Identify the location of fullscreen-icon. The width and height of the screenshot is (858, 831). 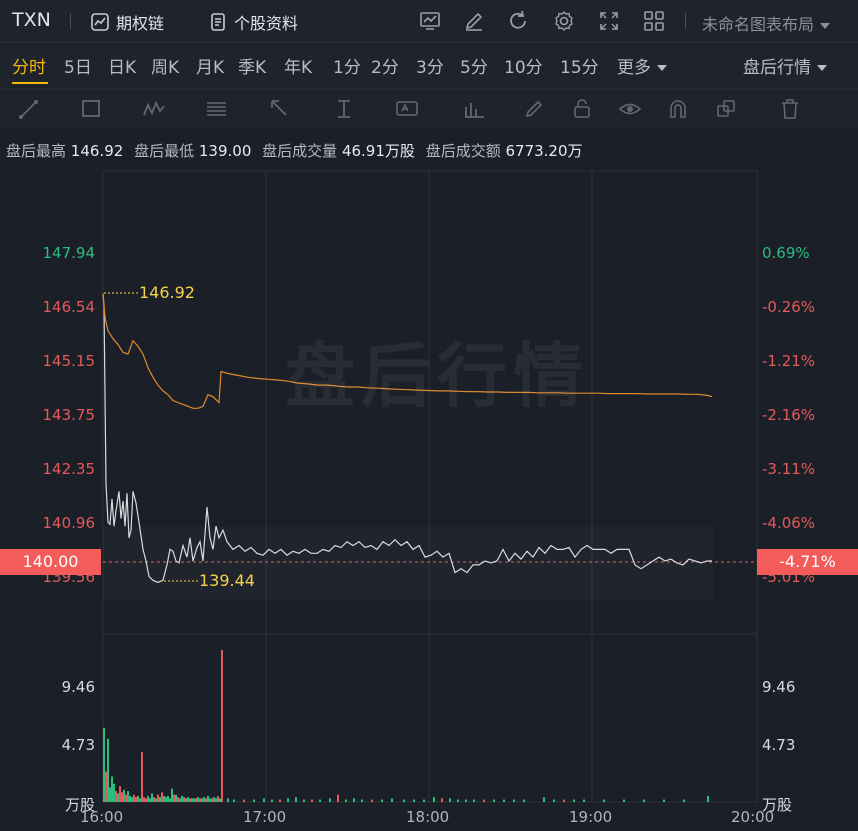
(609, 21).